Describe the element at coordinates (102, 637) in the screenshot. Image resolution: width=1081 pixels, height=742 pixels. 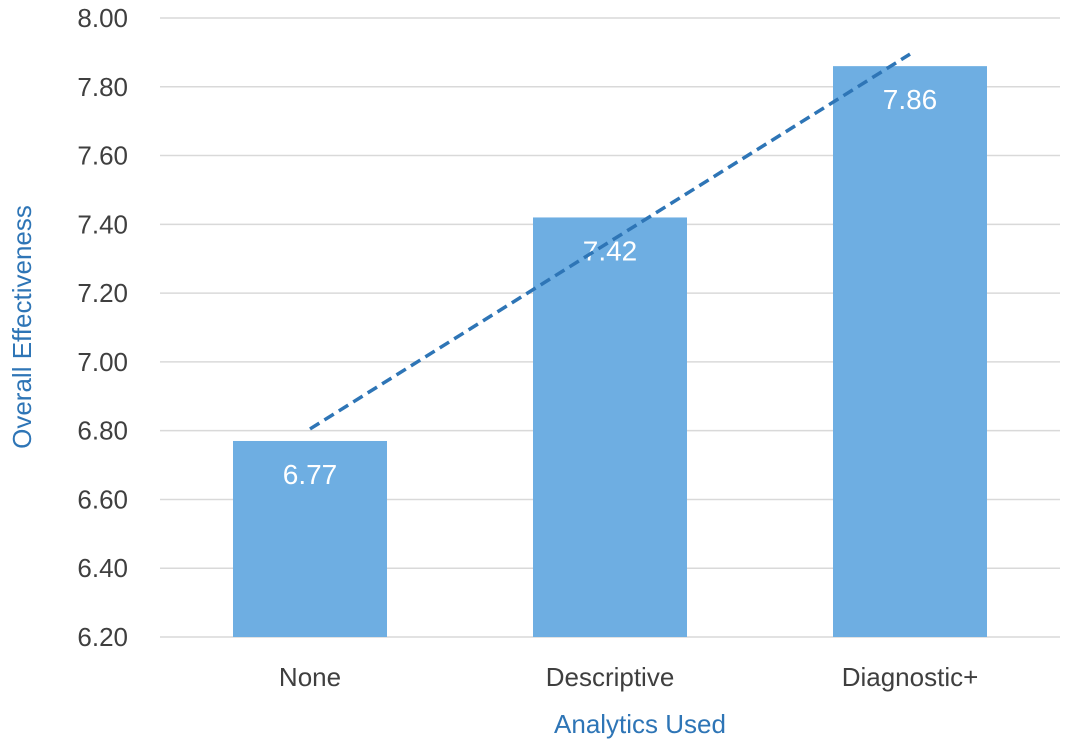
I see `y-tick-label: 6.20` at that location.